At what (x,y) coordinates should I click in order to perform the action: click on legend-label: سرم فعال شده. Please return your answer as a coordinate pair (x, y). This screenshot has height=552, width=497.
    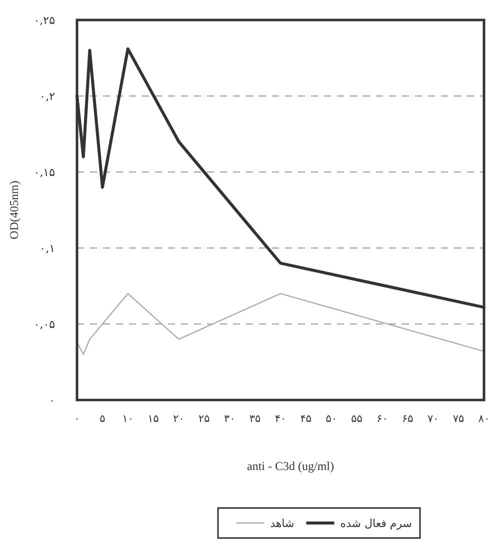
    Looking at the image, I should click on (376, 523).